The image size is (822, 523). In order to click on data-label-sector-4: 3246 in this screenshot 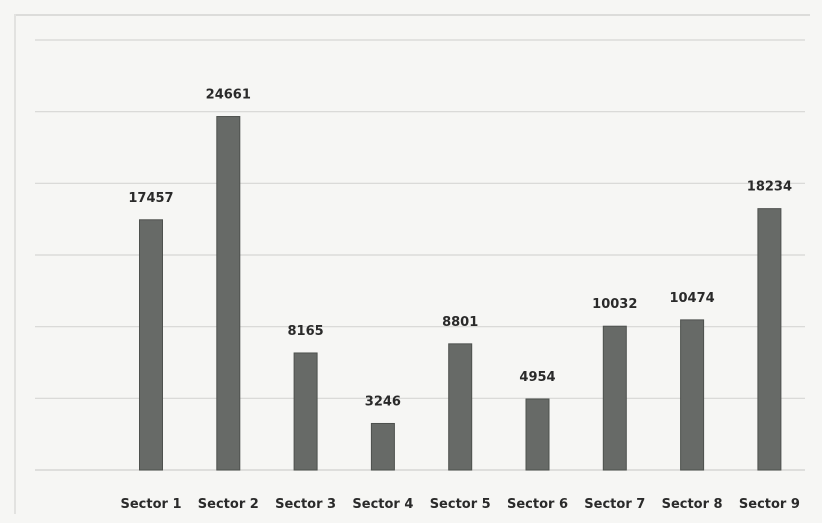, I will do `click(383, 401)`.